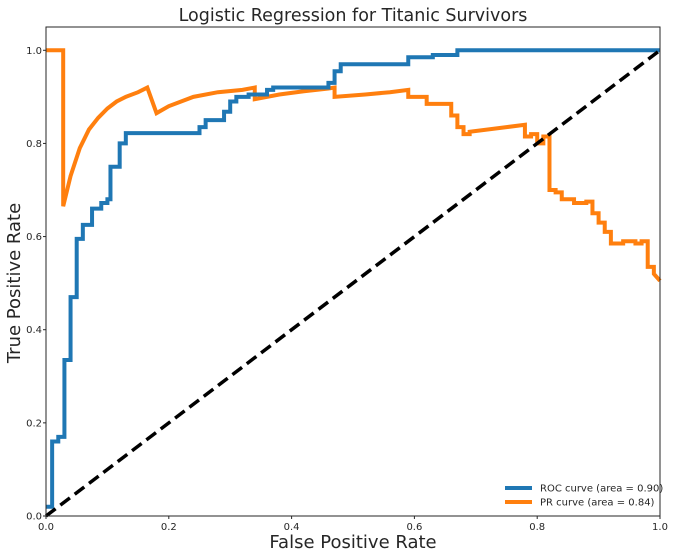 Image resolution: width=674 pixels, height=558 pixels. Describe the element at coordinates (414, 527) in the screenshot. I see `x-tick-label: 0.6` at that location.